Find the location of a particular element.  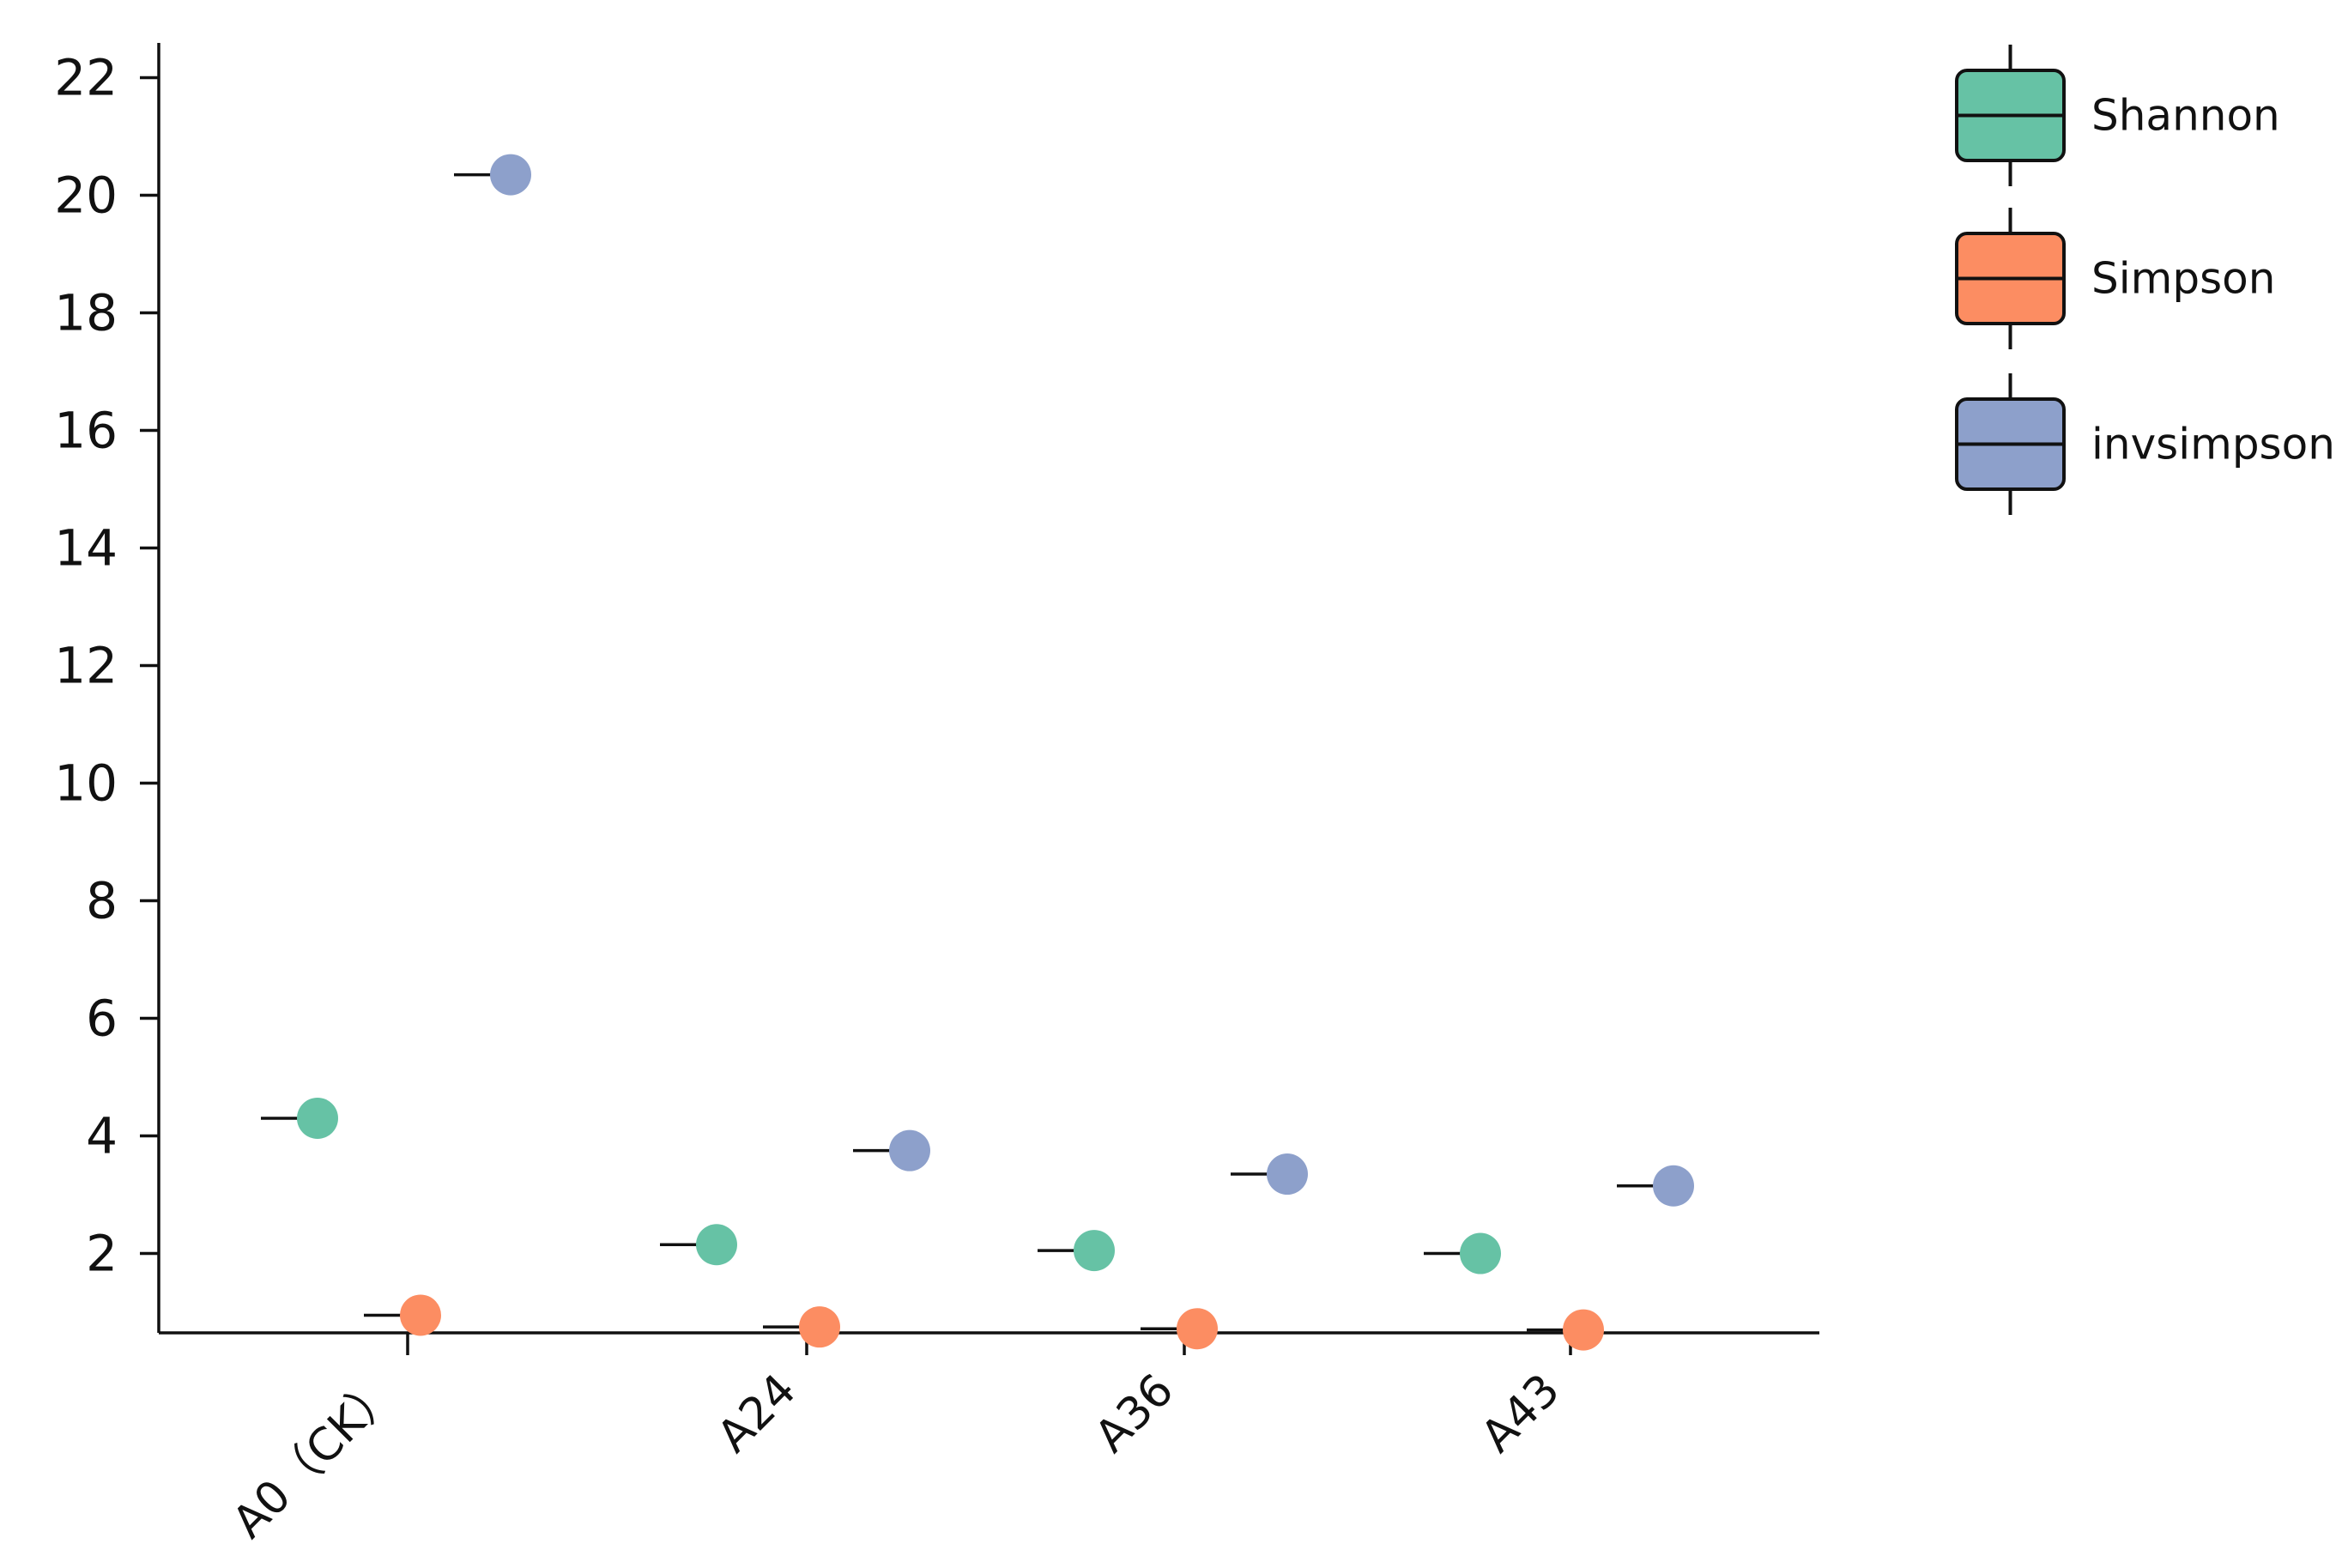

y-tick-label: 12 is located at coordinates (86, 666).